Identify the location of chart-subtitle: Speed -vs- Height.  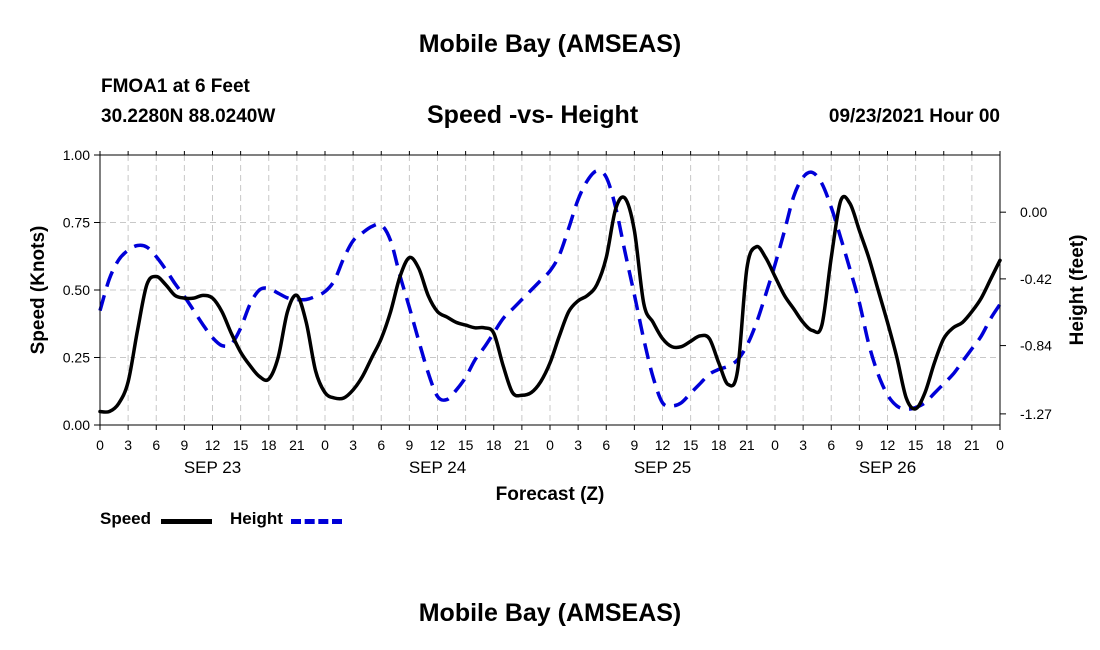
(533, 115).